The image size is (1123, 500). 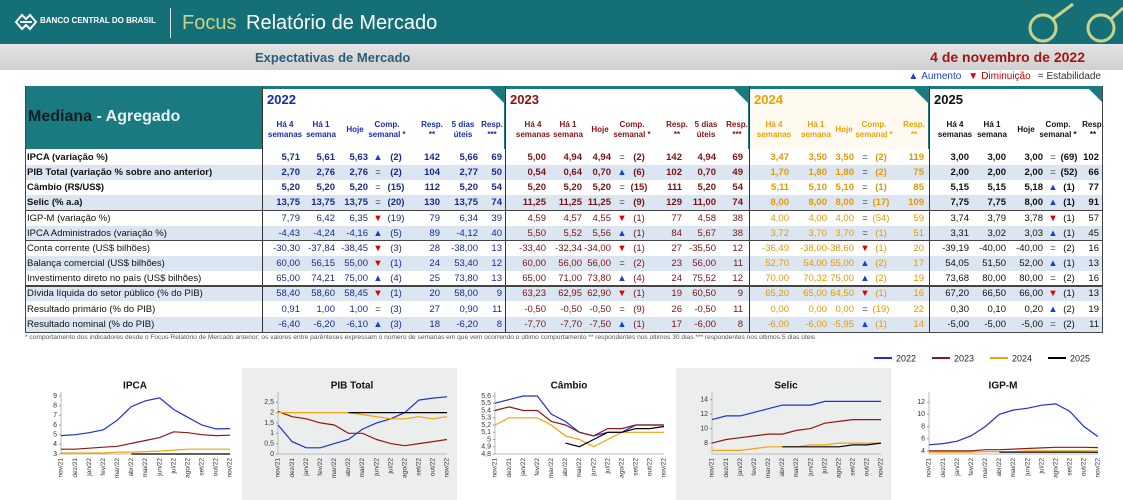 What do you see at coordinates (376, 467) in the screenshot?
I see `x-tick-label: jun/22` at bounding box center [376, 467].